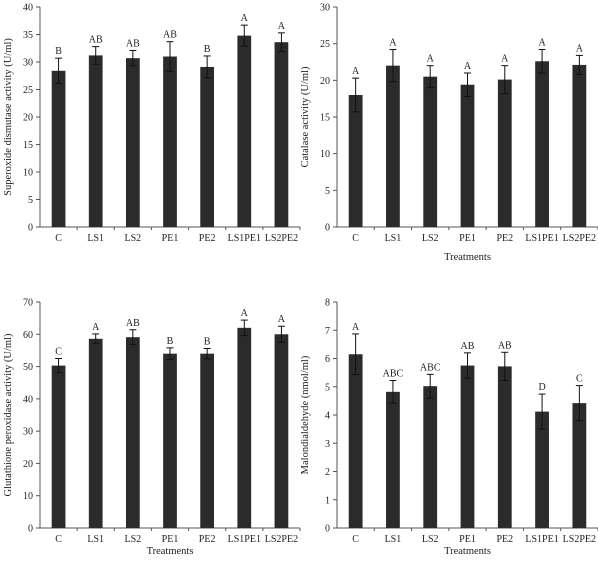 This screenshot has height=566, width=598. What do you see at coordinates (327, 500) in the screenshot?
I see `y-tick-label: 1` at bounding box center [327, 500].